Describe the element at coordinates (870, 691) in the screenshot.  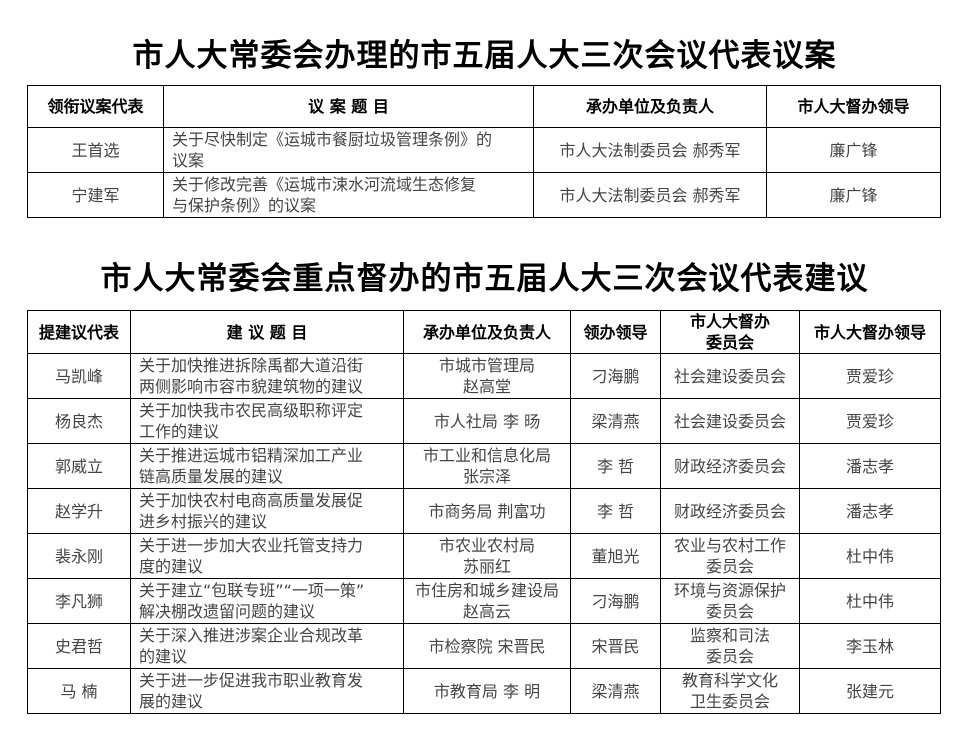
I see `cell-leader: 张建元` at that location.